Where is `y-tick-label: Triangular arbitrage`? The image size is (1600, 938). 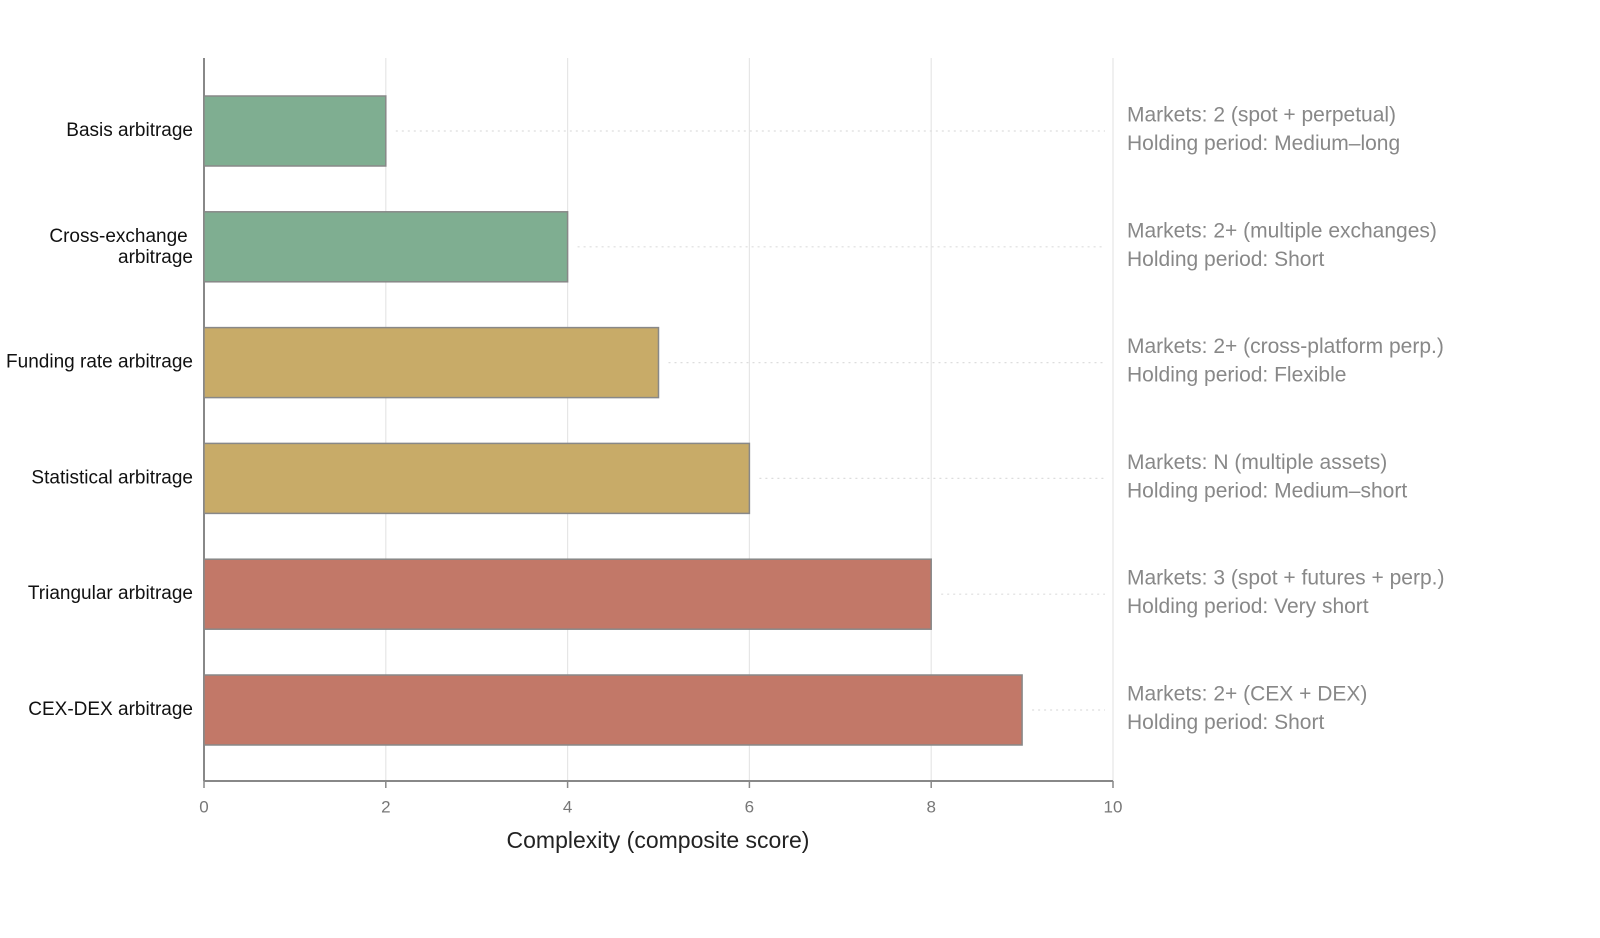 y-tick-label: Triangular arbitrage is located at coordinates (110, 593).